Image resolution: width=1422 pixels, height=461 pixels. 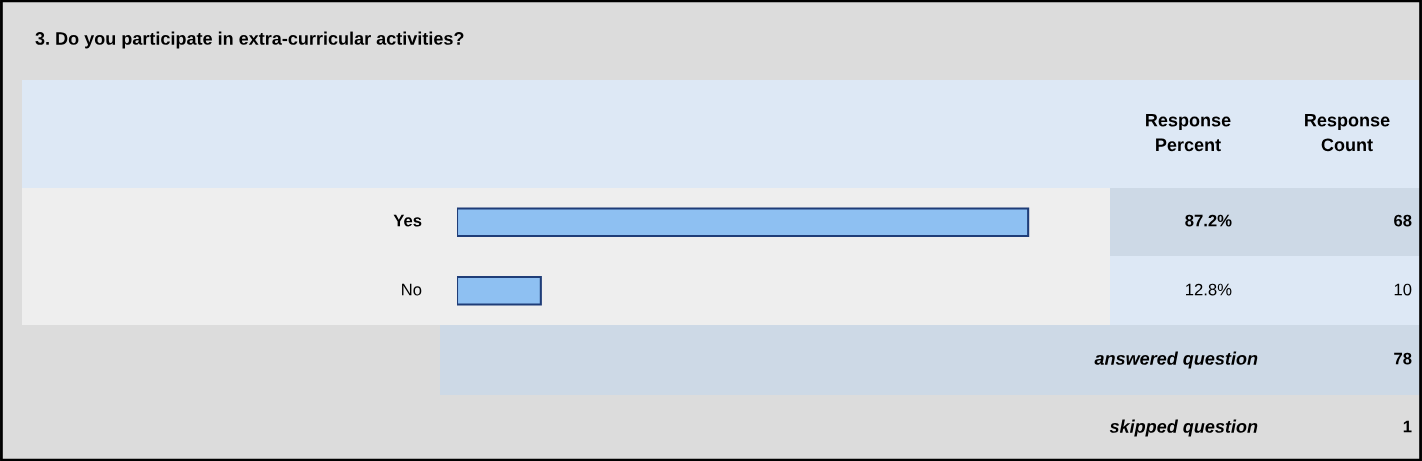 What do you see at coordinates (1403, 289) in the screenshot?
I see `text: 10` at bounding box center [1403, 289].